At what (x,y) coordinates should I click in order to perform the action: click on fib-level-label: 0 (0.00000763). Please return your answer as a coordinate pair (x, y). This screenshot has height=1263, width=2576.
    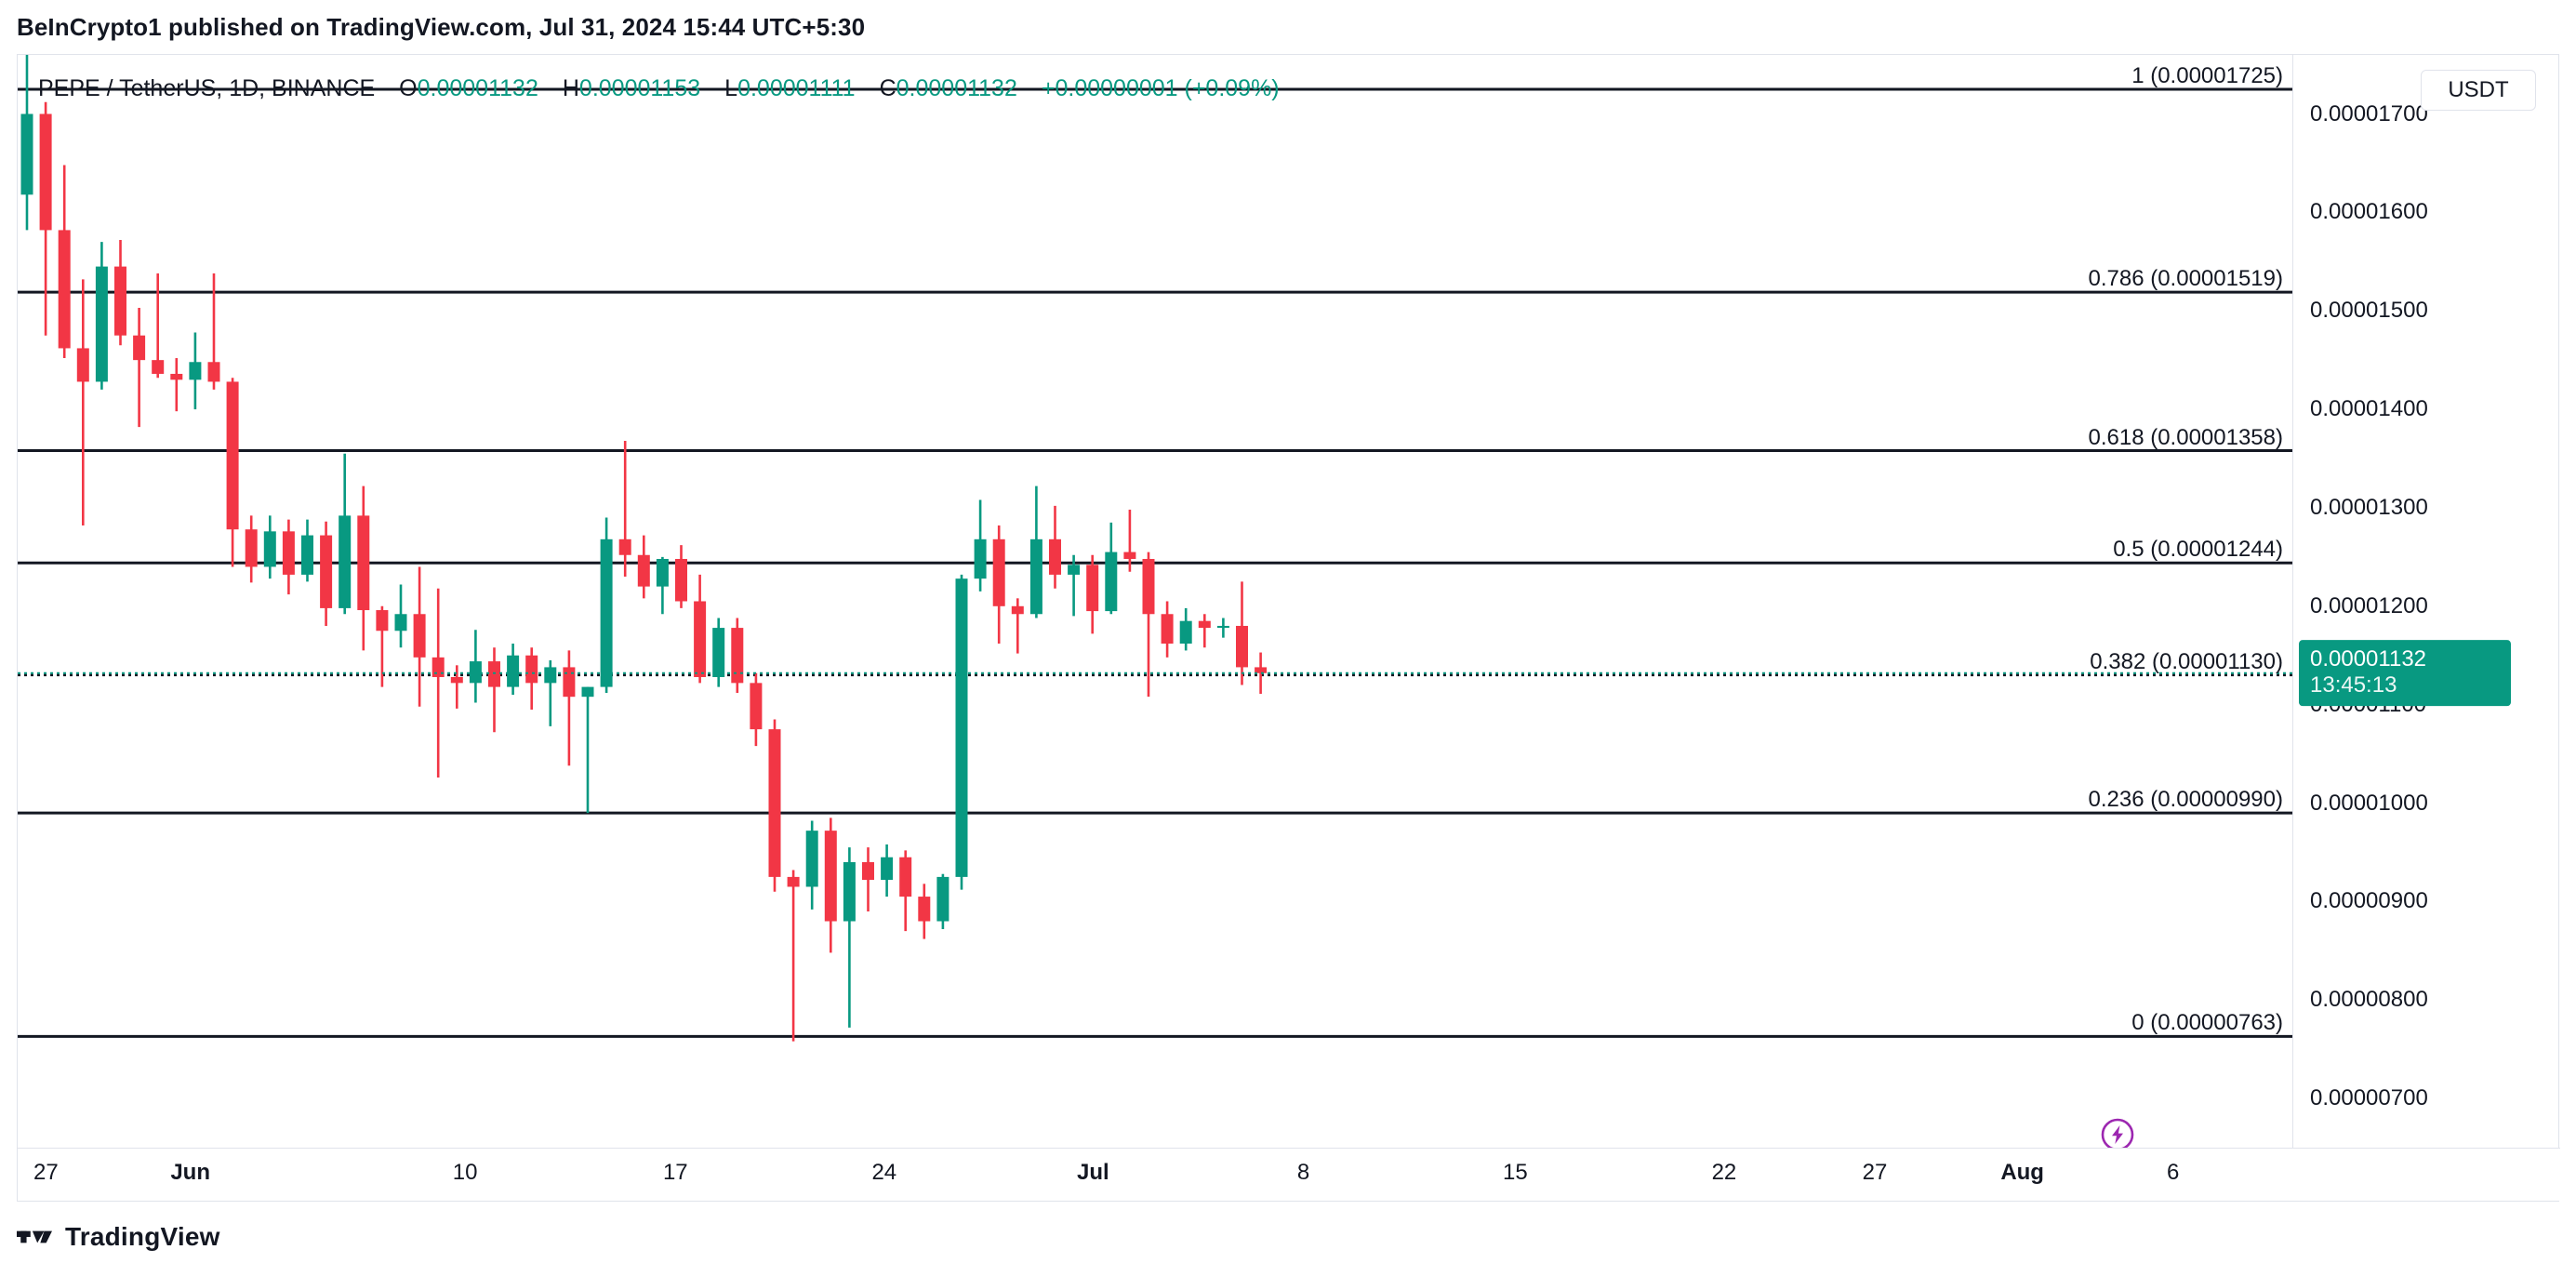
    Looking at the image, I should click on (2207, 1023).